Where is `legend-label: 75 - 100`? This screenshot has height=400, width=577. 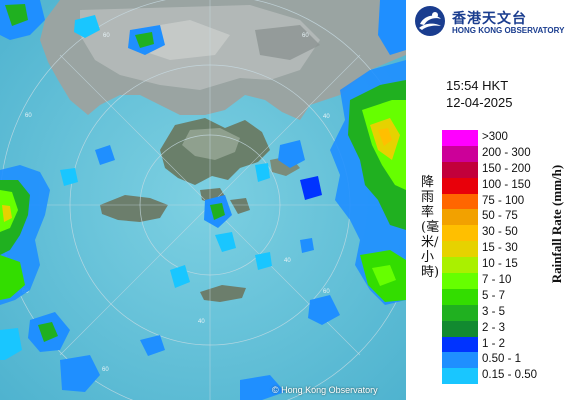
legend-label: 75 - 100 is located at coordinates (503, 200).